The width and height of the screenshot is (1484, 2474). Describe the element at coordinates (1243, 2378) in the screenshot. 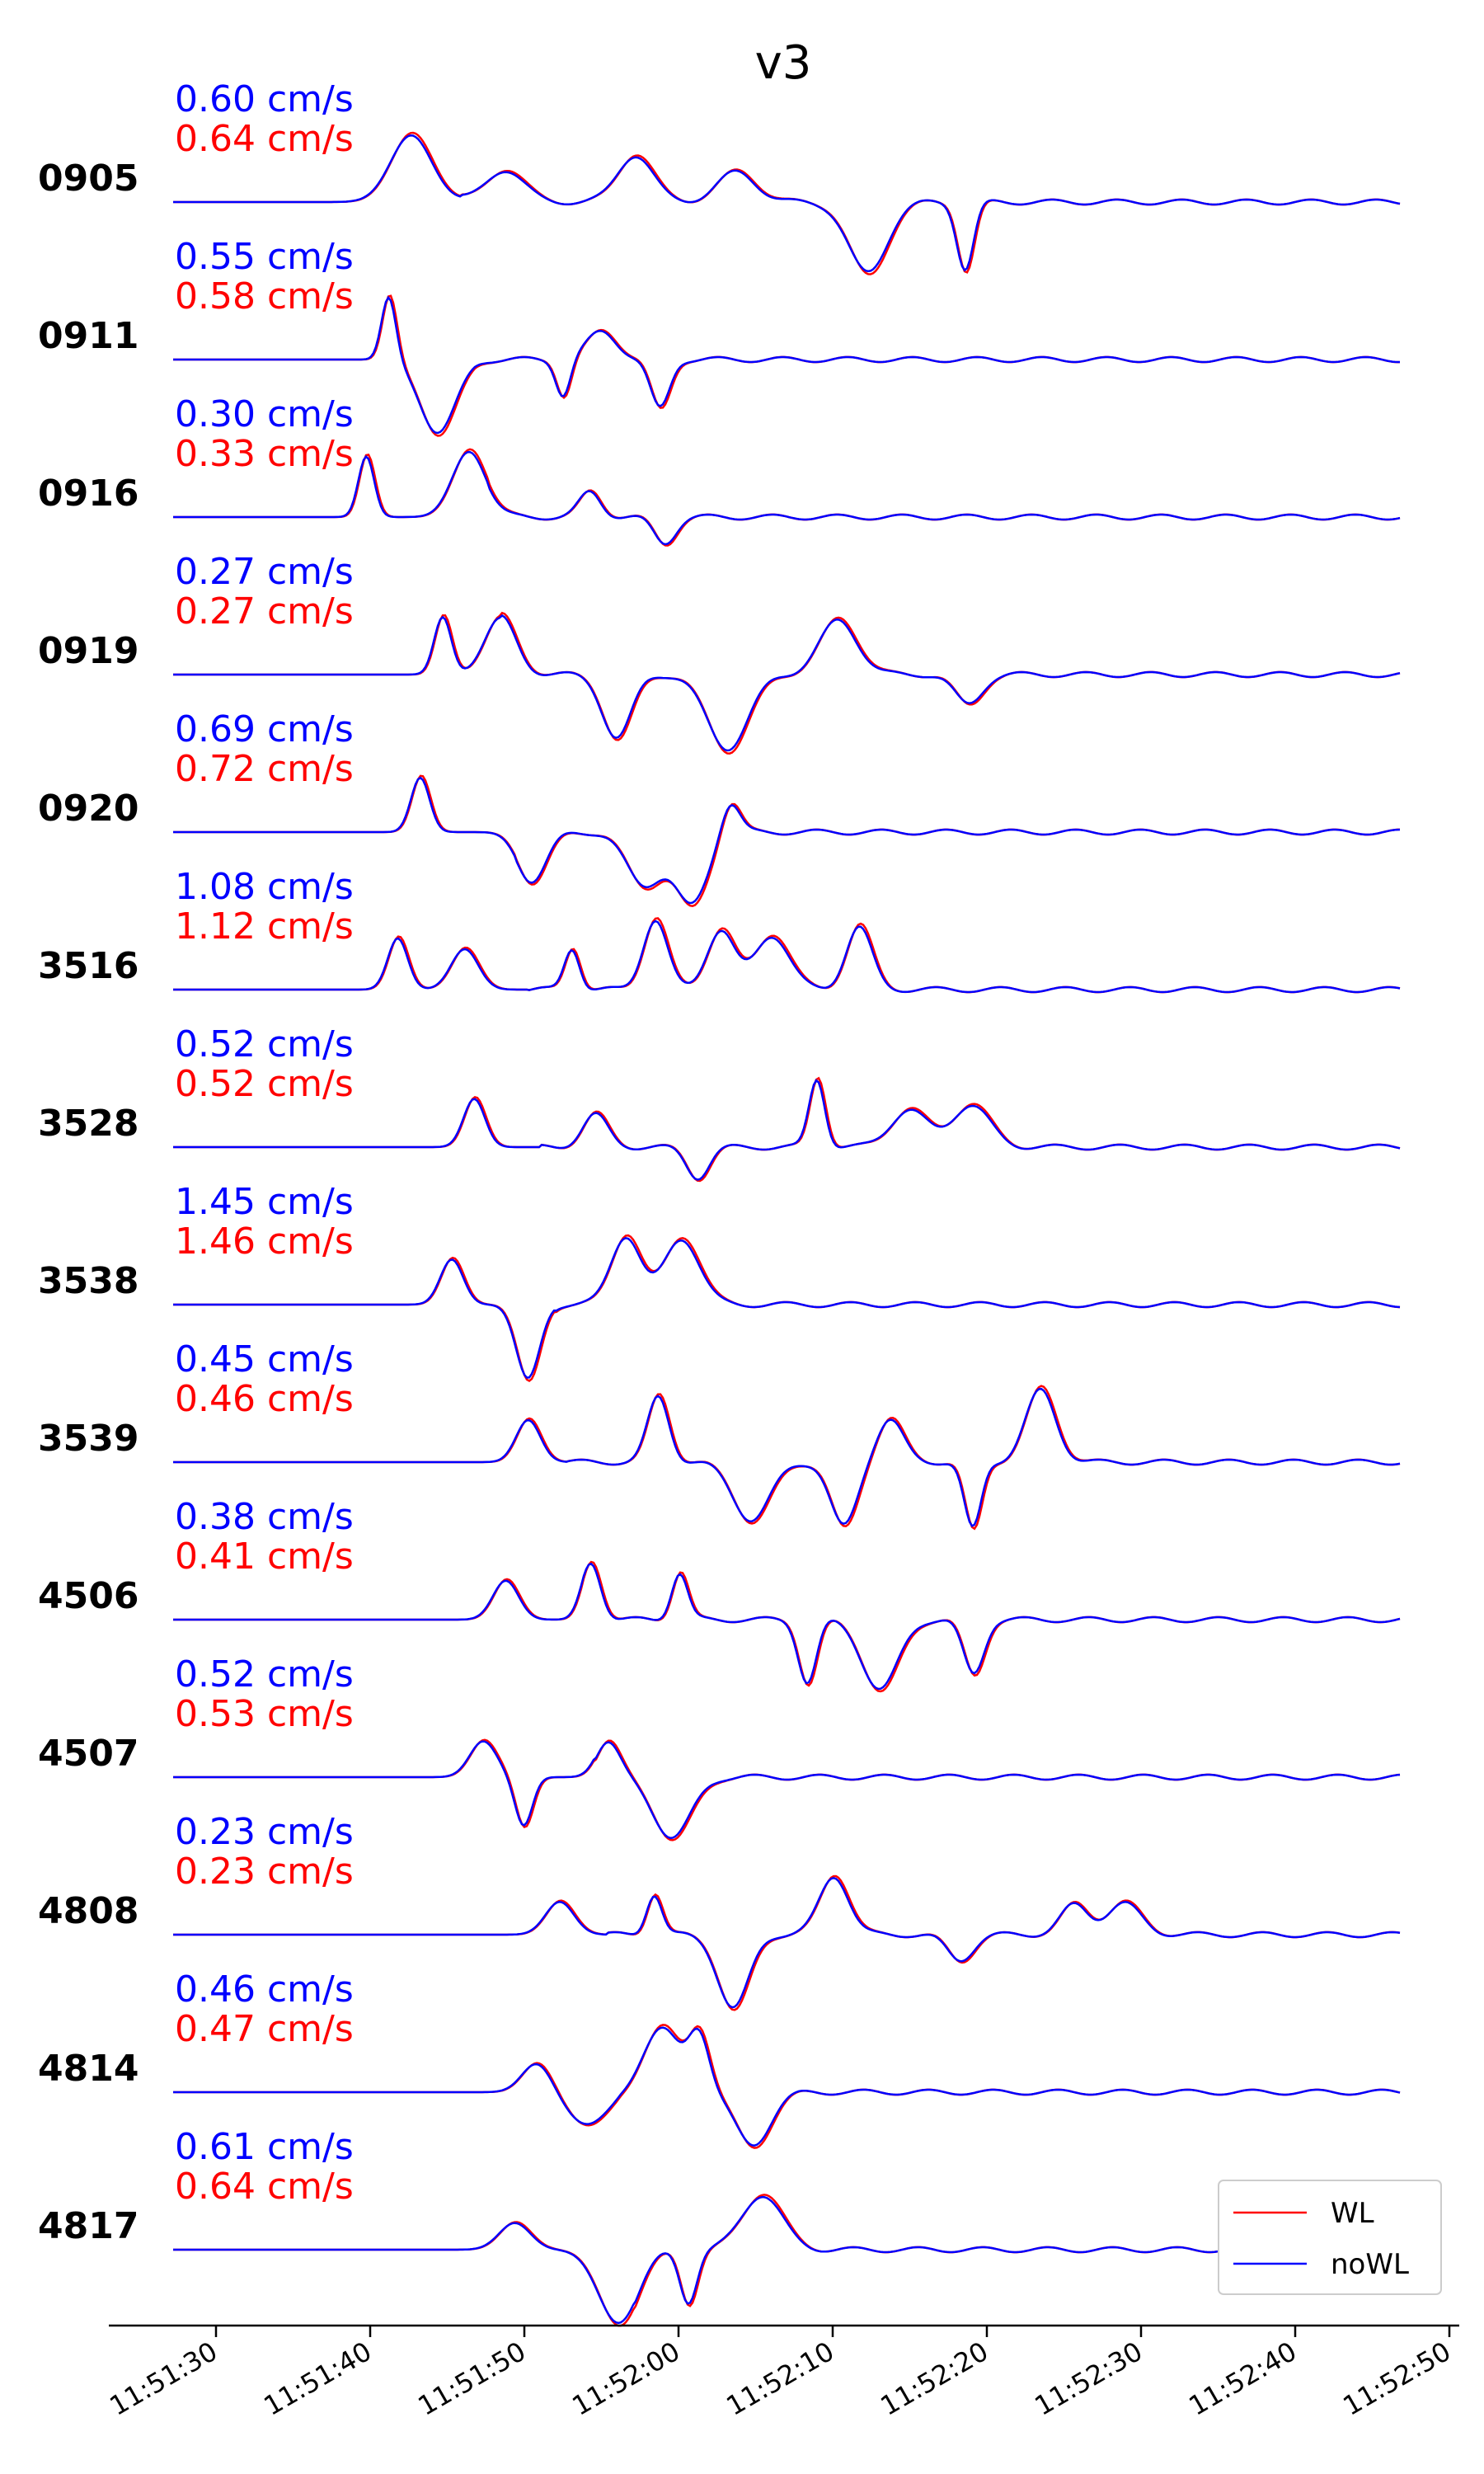

I see `x-tick-label: 11:52:40` at that location.